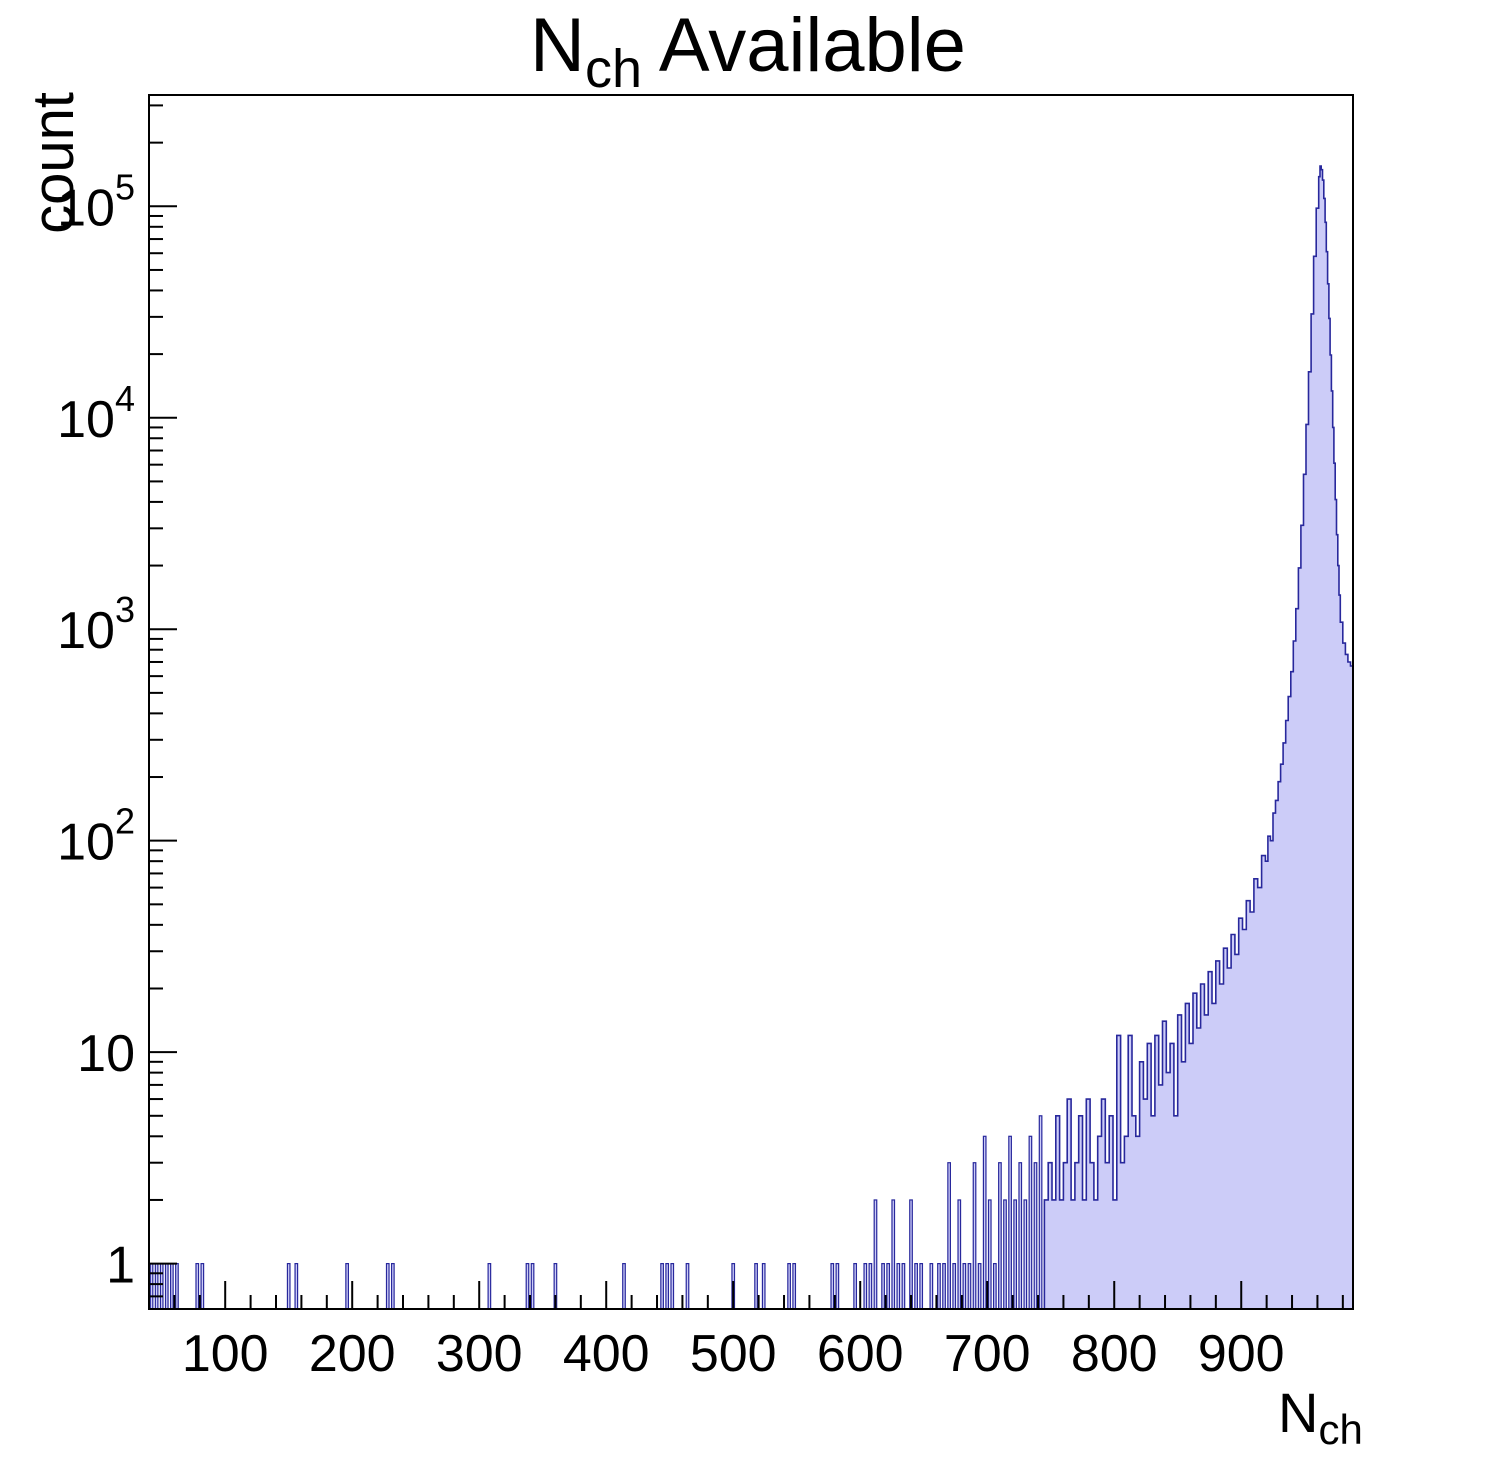 This screenshot has width=1496, height=1472. I want to click on x-tick-label: 800, so click(1114, 1354).